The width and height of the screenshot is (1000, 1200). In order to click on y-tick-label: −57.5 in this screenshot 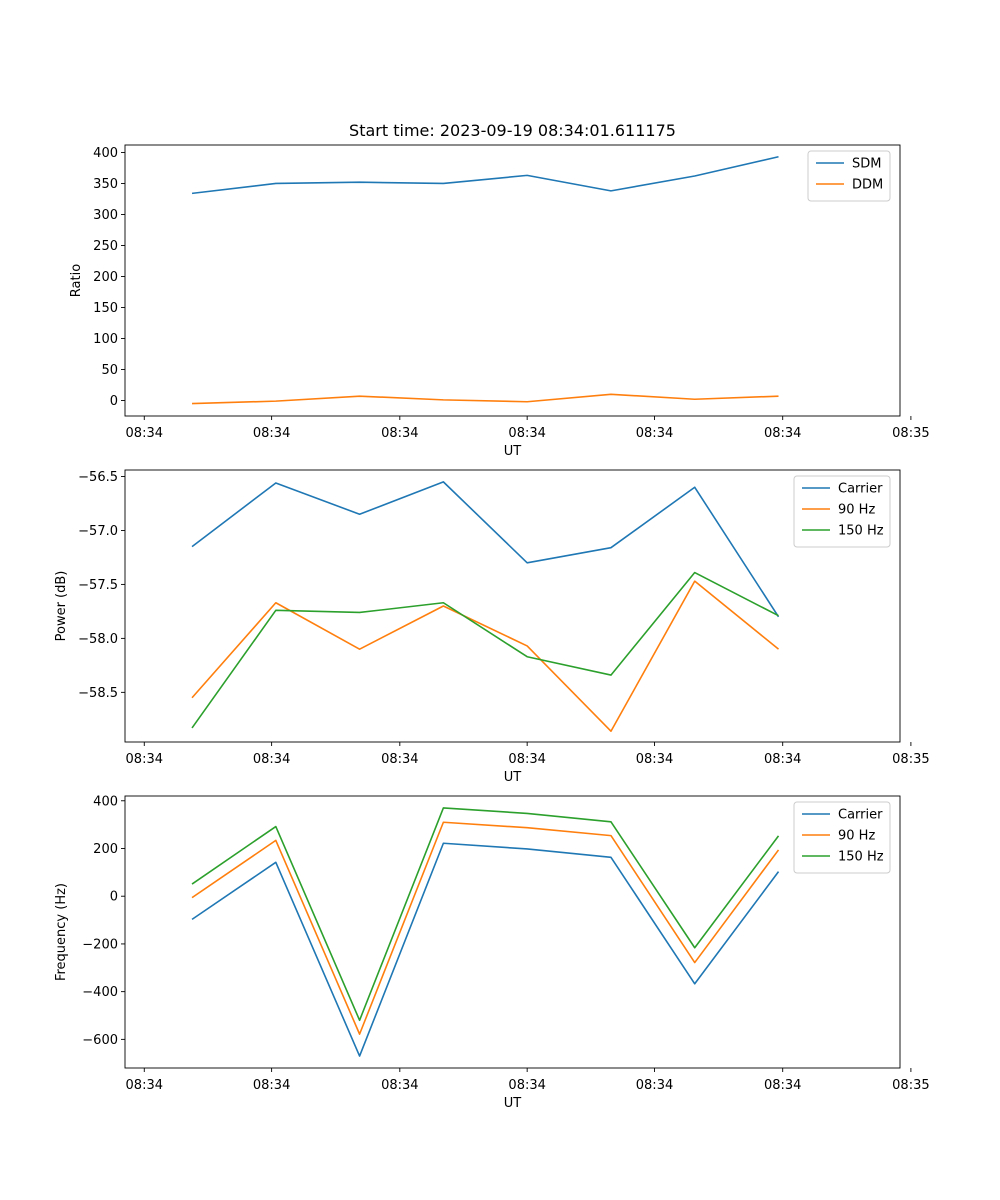, I will do `click(98, 585)`.